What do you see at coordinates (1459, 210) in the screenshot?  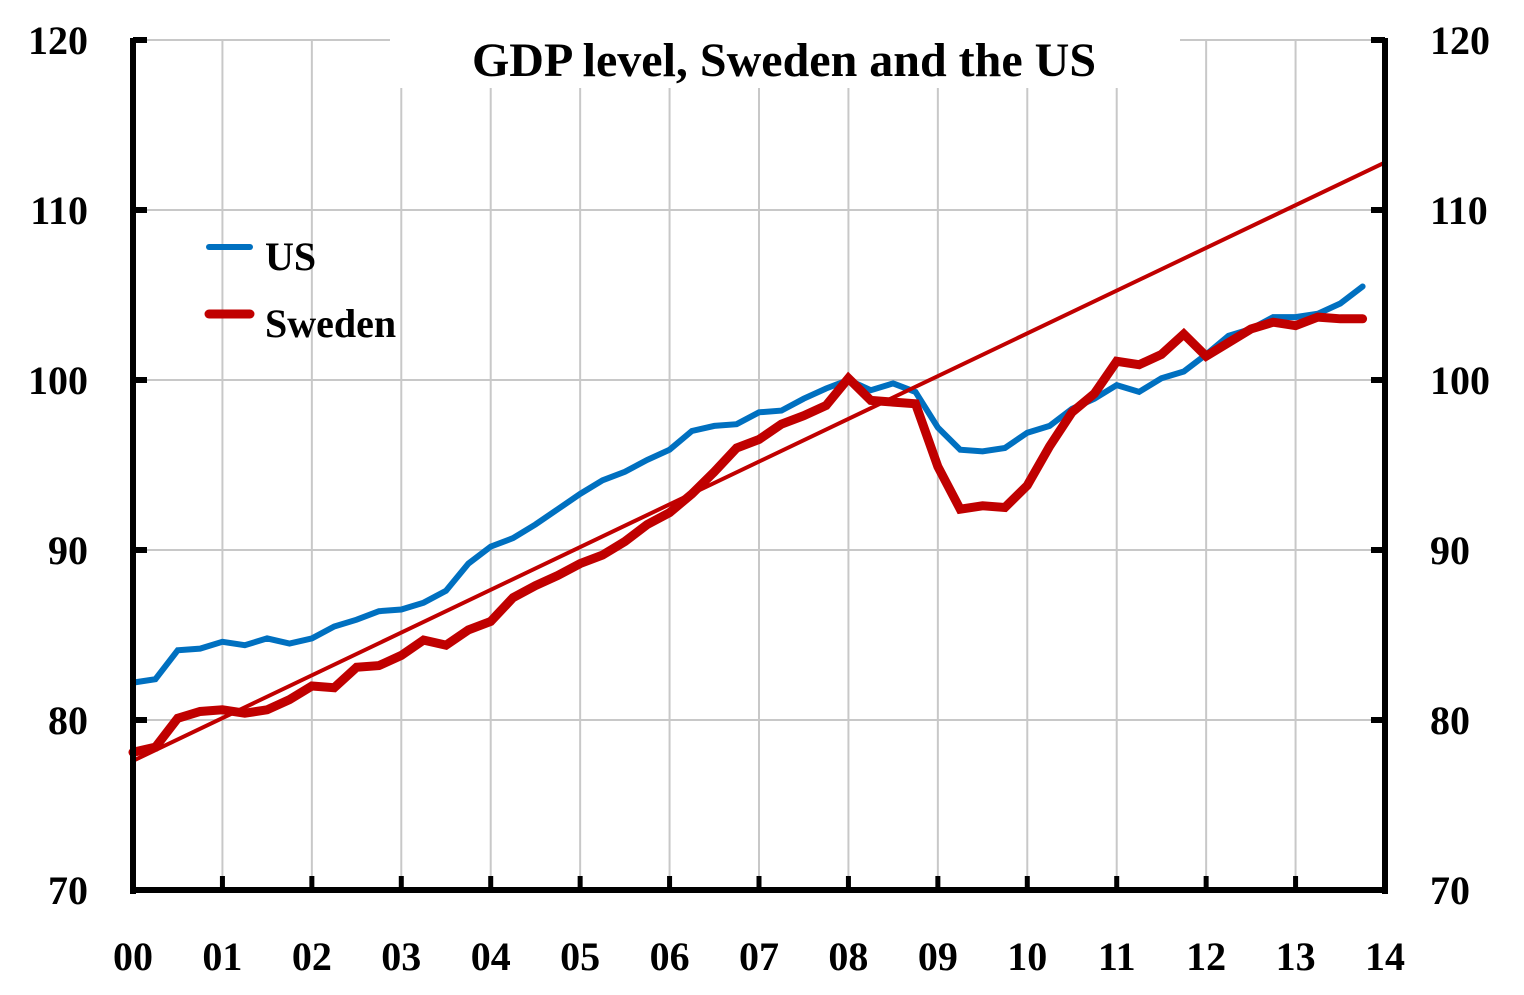 I see `y-tick-label-right: 110` at bounding box center [1459, 210].